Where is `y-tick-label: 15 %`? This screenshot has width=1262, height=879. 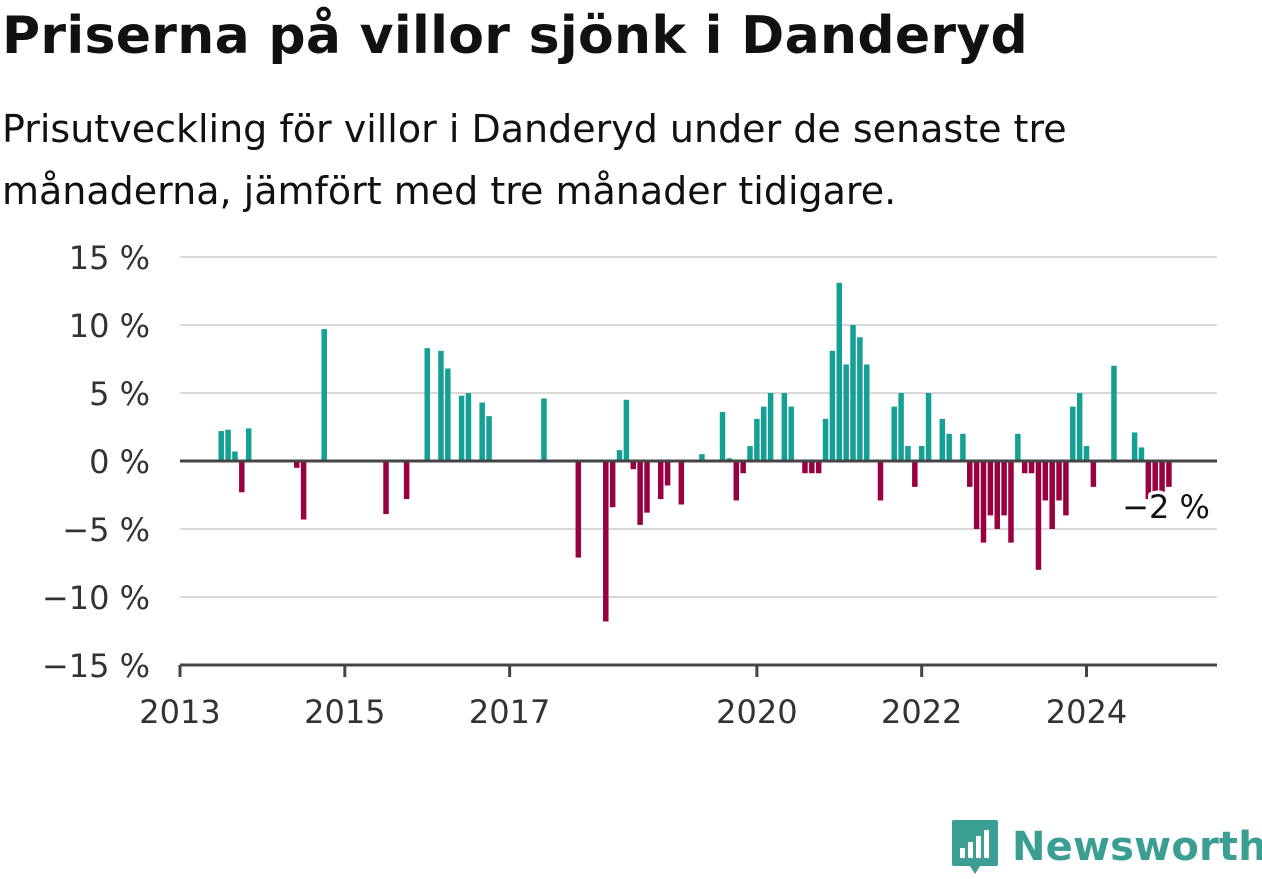
y-tick-label: 15 % is located at coordinates (109, 258).